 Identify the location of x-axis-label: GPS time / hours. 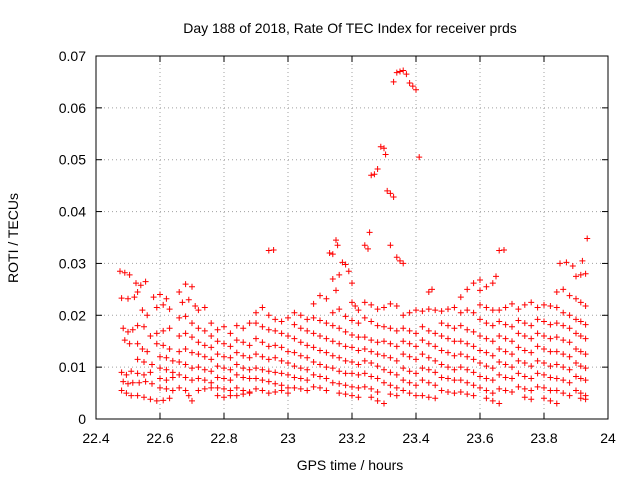
(350, 465).